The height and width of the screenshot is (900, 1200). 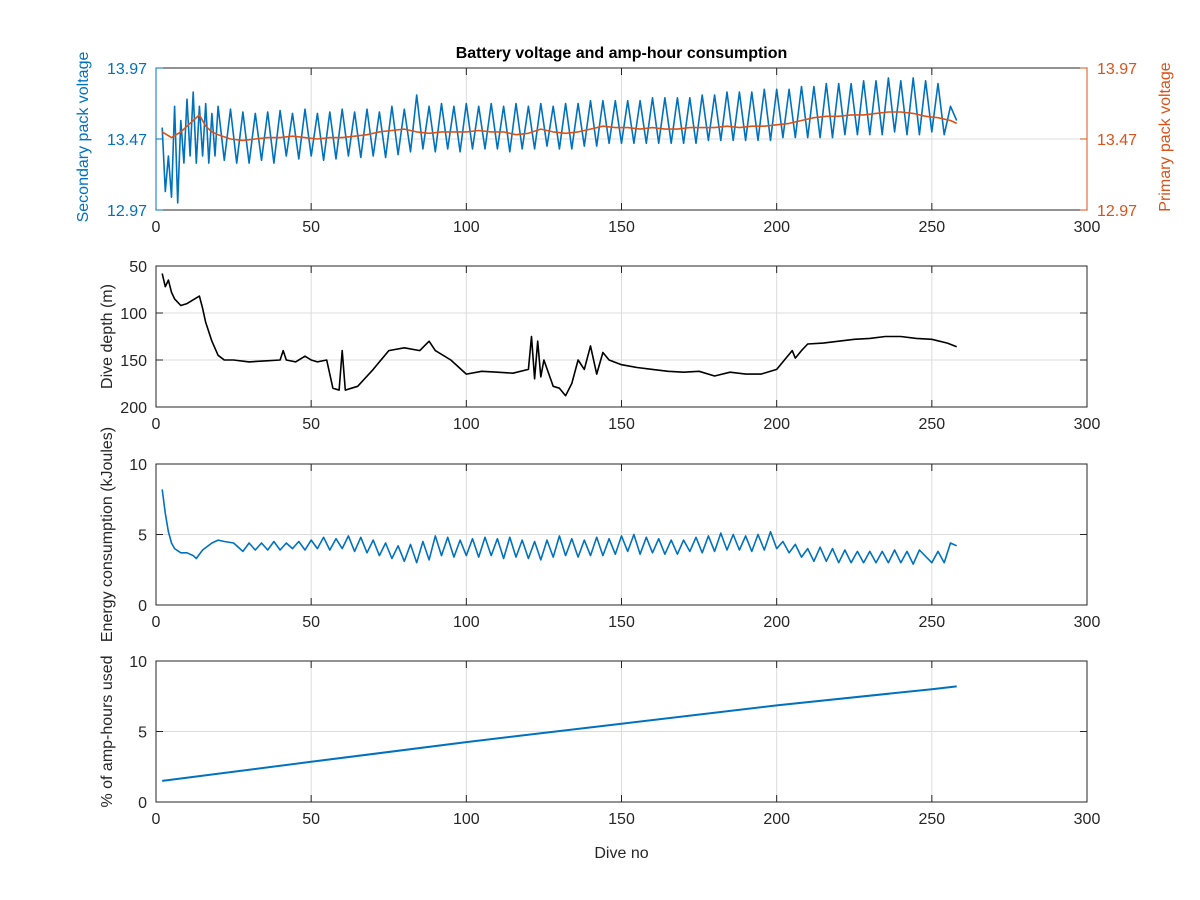 I want to click on amphours-gridlines, so click(x=621, y=731).